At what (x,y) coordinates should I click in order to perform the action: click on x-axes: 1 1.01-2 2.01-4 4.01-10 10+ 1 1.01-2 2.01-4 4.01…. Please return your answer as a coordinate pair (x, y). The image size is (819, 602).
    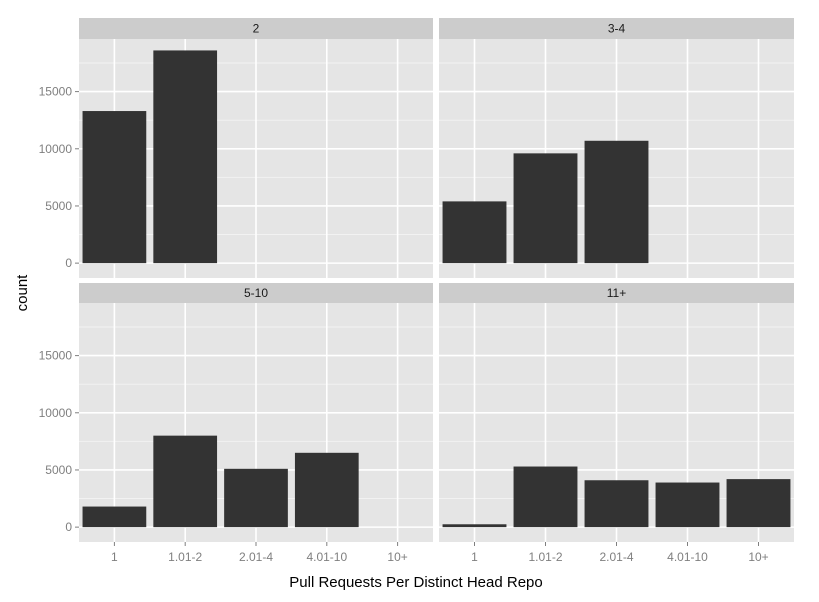
    Looking at the image, I should click on (440, 553).